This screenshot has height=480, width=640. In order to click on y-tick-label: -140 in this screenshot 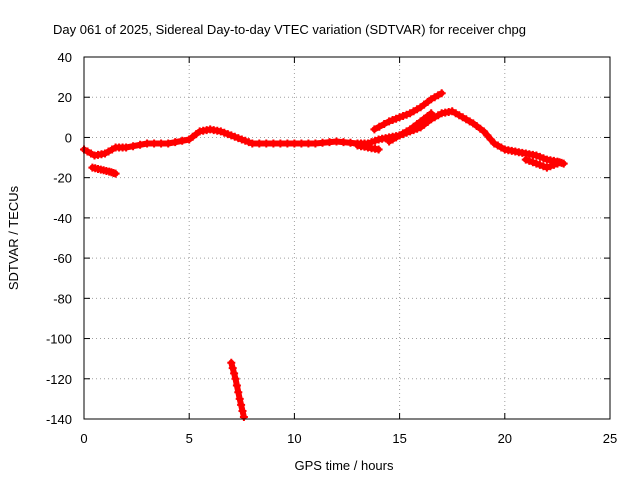, I will do `click(59, 419)`.